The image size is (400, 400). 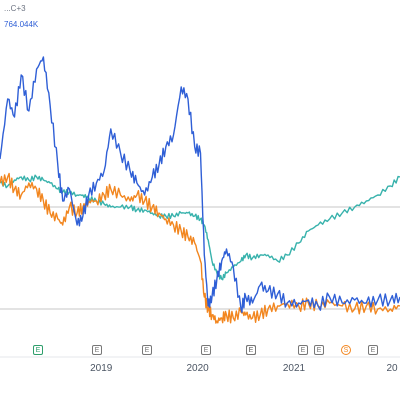 I want to click on legend-series-value: 764.044K, so click(x=21, y=24).